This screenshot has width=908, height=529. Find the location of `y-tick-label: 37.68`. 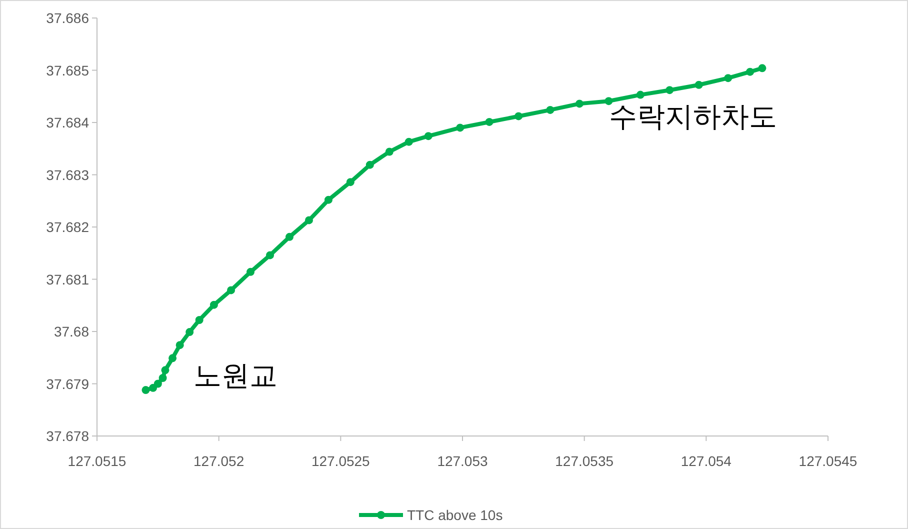

y-tick-label: 37.68 is located at coordinates (72, 332).